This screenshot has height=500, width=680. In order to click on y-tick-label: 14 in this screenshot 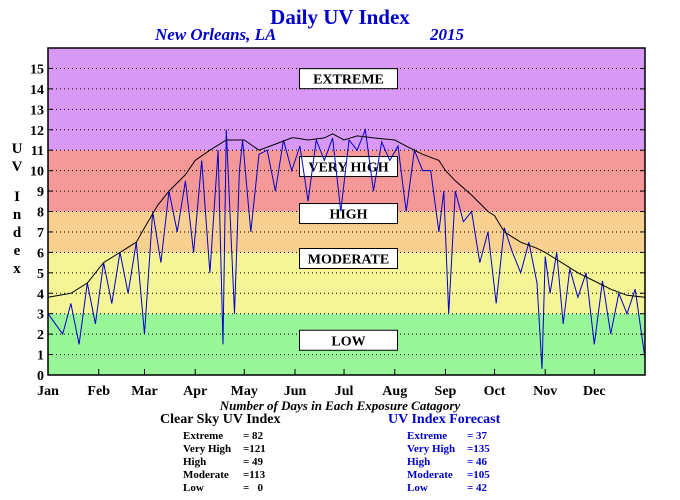, I will do `click(37, 90)`.